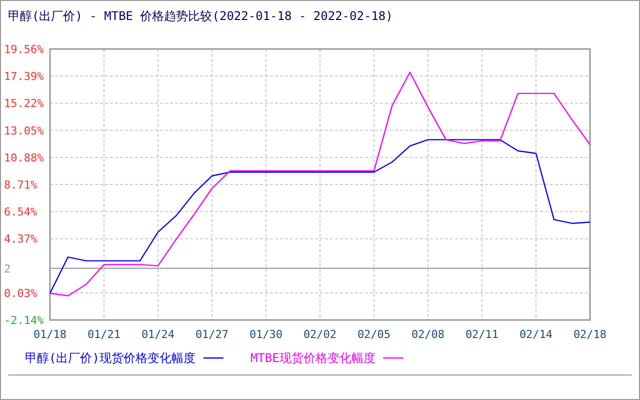 The width and height of the screenshot is (640, 400). What do you see at coordinates (7, 269) in the screenshot?
I see `ref-line-label: 2` at bounding box center [7, 269].